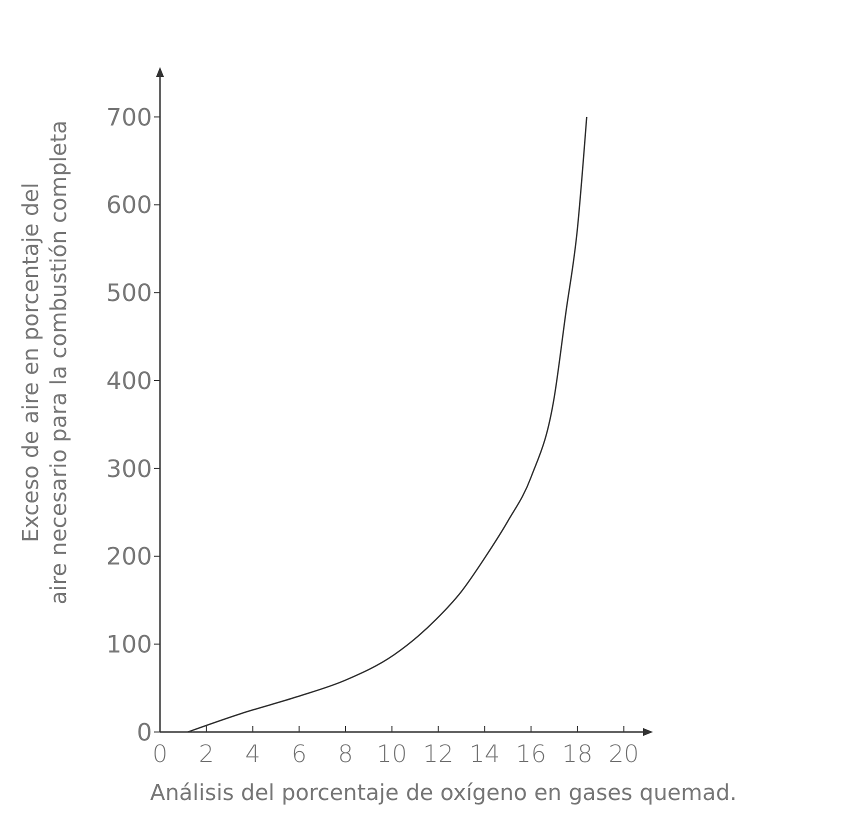  I want to click on y-axis-title: Exceso de aire en porcentaje del aire necesario para la combustión completa, so click(45, 362).